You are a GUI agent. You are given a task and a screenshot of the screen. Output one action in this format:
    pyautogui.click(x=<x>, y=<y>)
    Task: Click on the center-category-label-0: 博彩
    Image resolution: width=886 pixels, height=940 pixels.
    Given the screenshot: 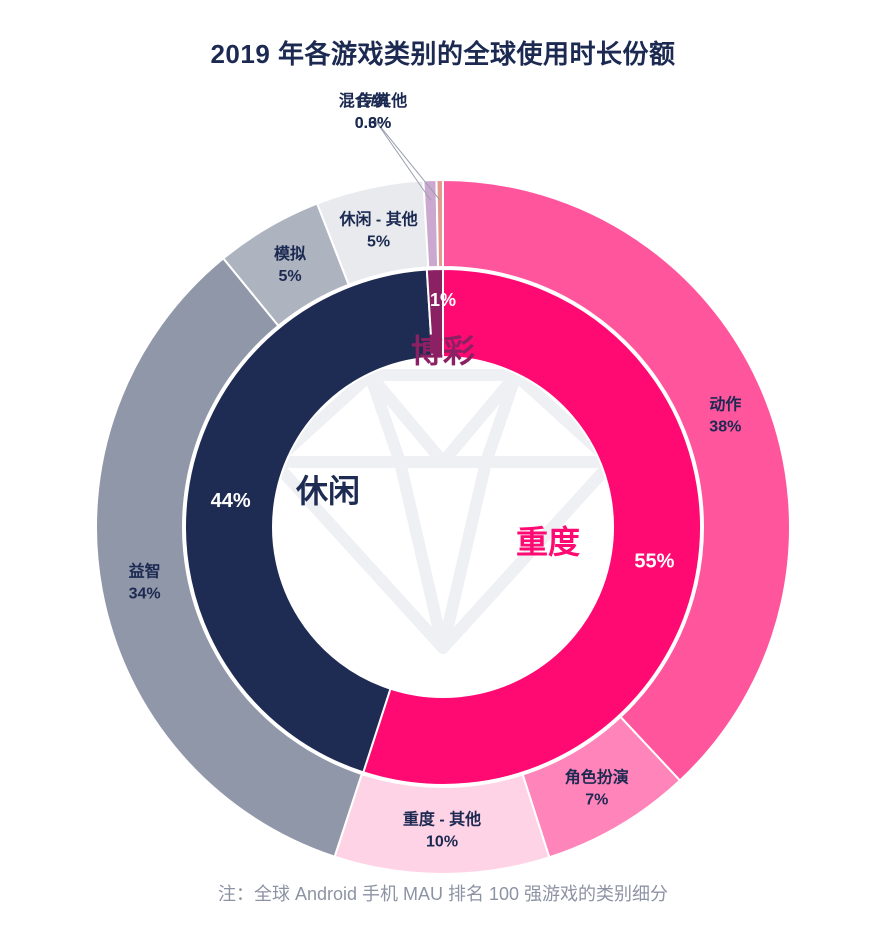 What is the action you would take?
    pyautogui.click(x=443, y=351)
    